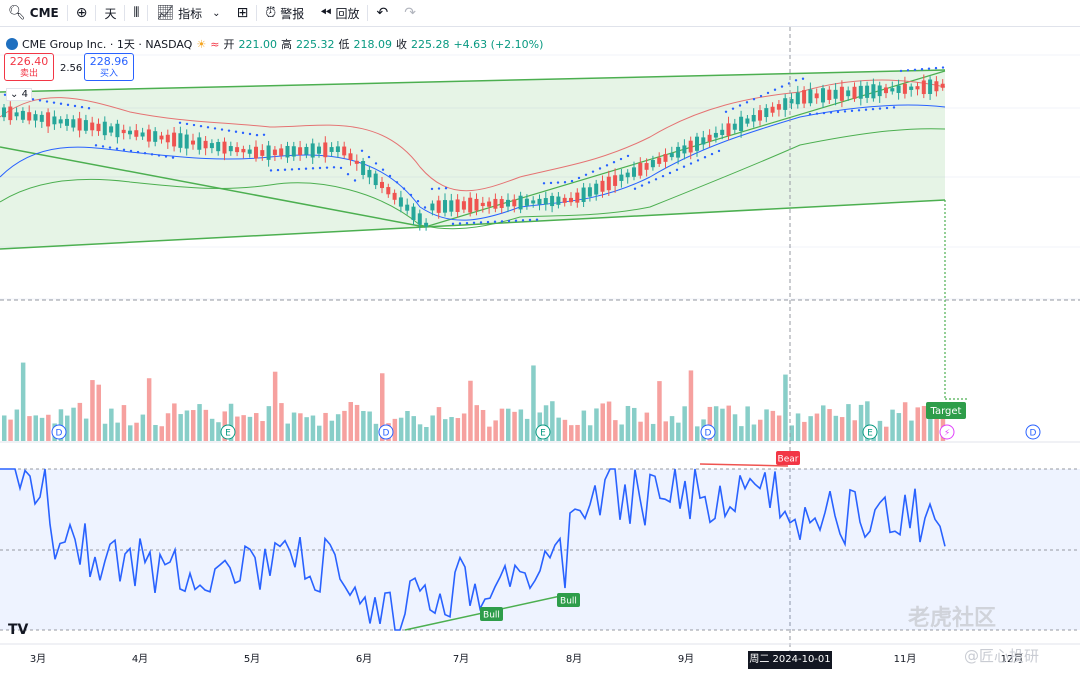  I want to click on flash-icon: ⚡, so click(947, 434).